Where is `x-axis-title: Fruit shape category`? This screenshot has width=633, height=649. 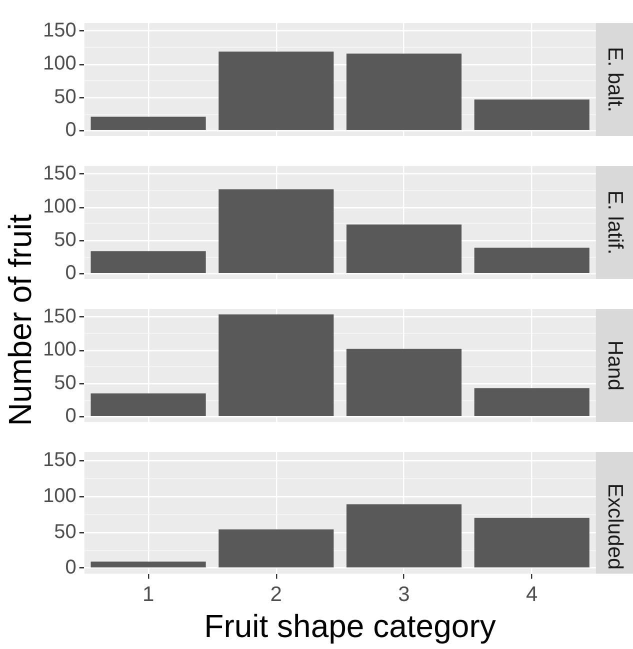
x-axis-title: Fruit shape category is located at coordinates (350, 626).